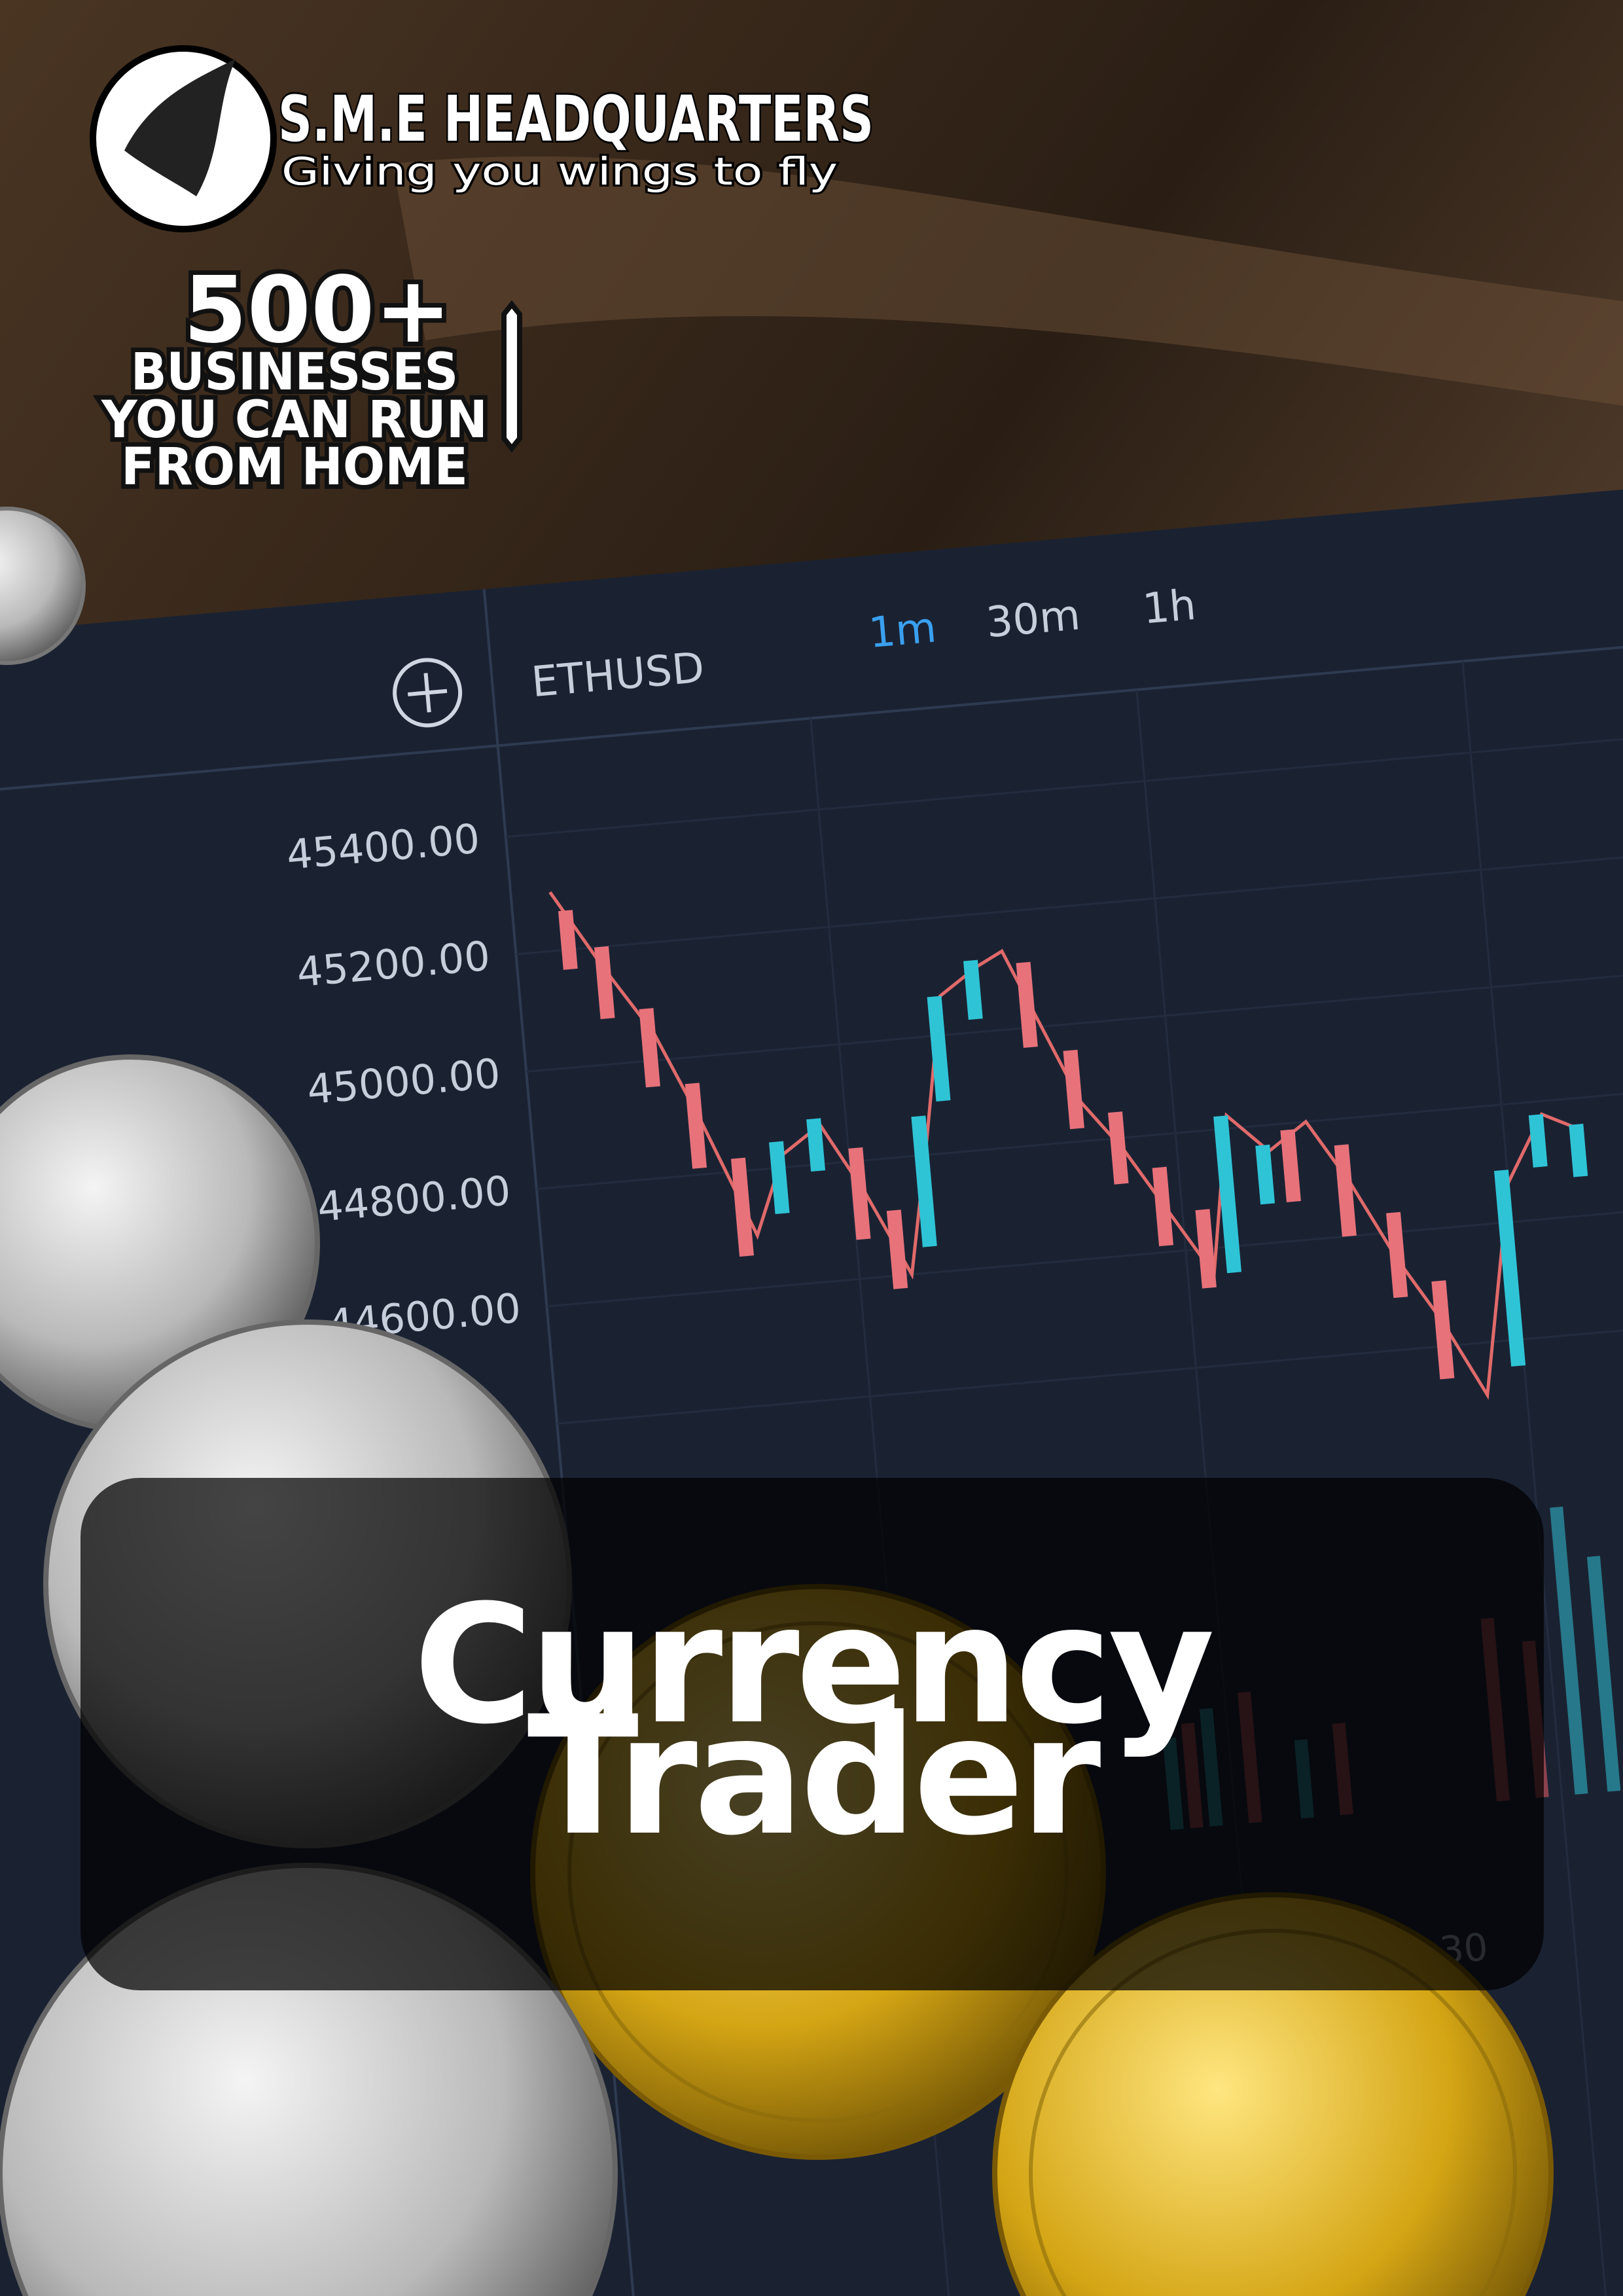 This screenshot has width=1623, height=2296. I want to click on add-icon-cross, so click(428, 693).